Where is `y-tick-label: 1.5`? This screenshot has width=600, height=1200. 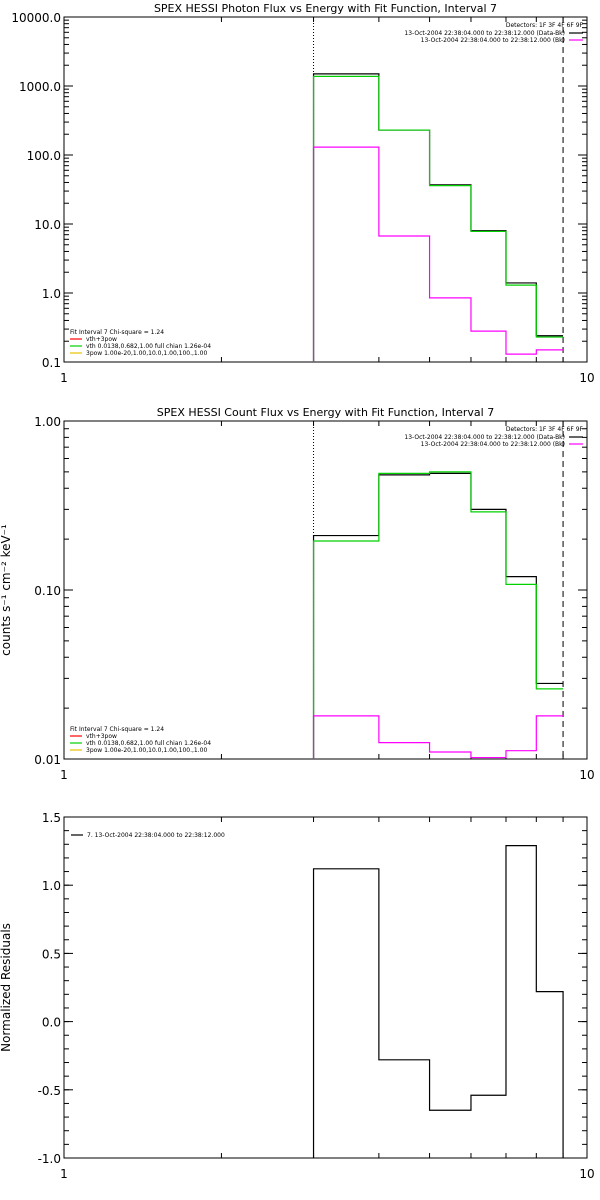 y-tick-label: 1.5 is located at coordinates (51, 818).